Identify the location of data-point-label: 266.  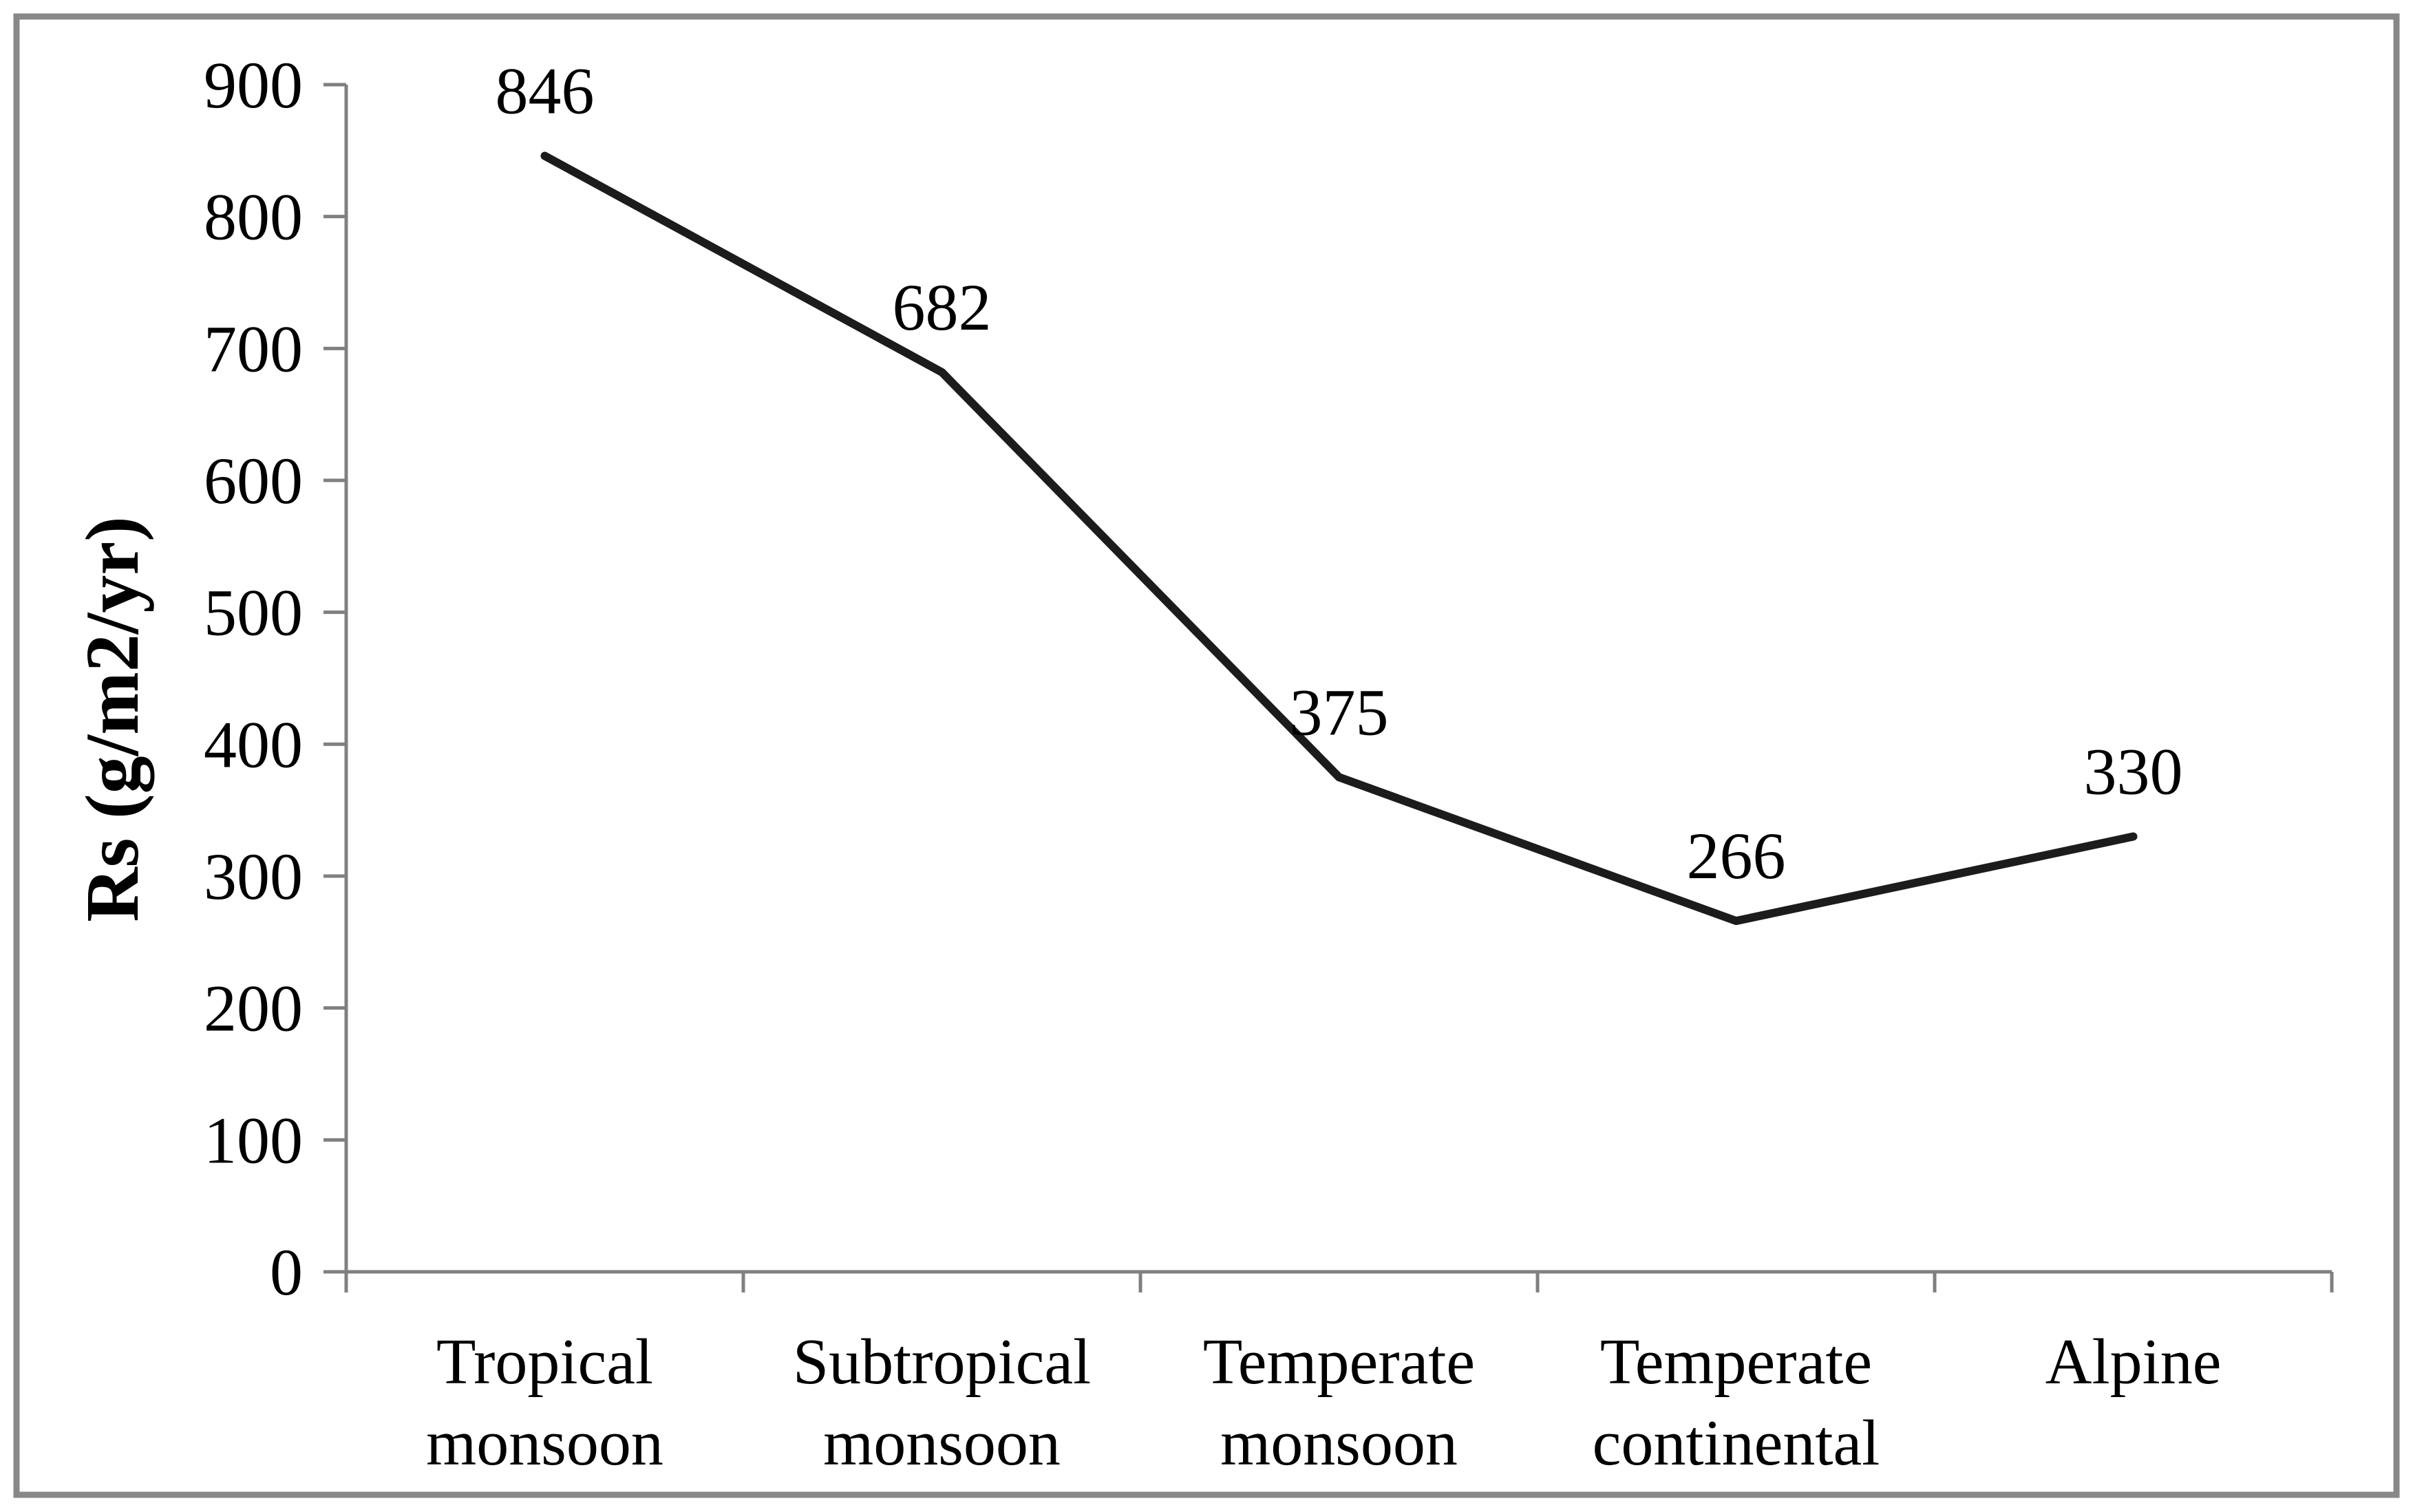
(1736, 856).